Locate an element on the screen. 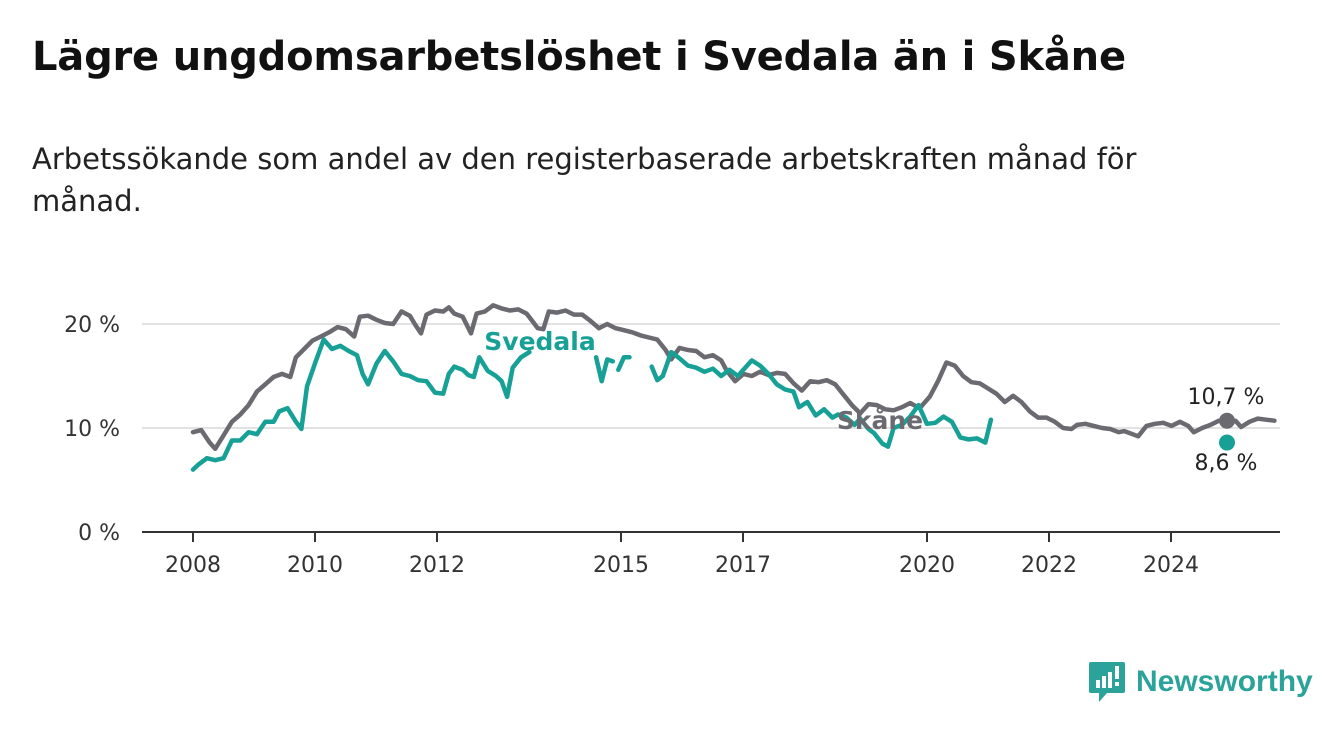  series-line-svedala is located at coordinates (361, 404).